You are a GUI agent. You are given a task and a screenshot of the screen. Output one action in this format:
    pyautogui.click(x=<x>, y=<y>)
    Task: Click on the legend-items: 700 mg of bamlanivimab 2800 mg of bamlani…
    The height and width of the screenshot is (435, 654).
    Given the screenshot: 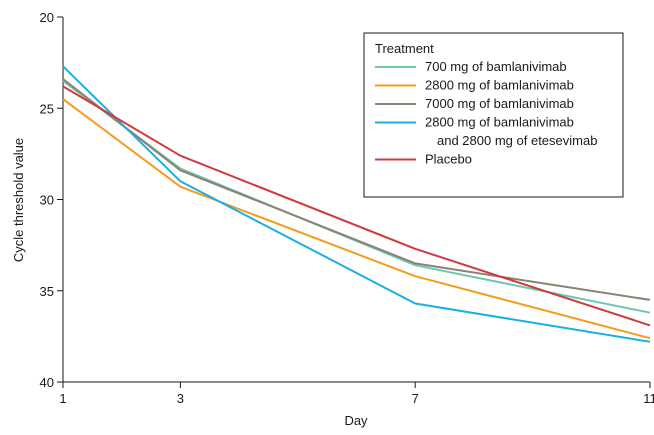 What is the action you would take?
    pyautogui.click(x=486, y=113)
    